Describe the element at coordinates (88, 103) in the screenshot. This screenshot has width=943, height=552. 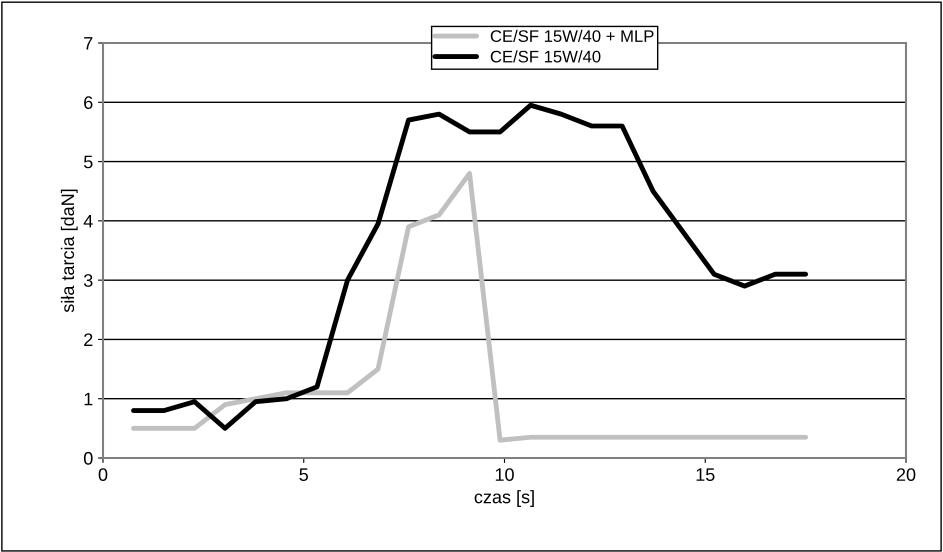
I see `y-tick-label: 6` at that location.